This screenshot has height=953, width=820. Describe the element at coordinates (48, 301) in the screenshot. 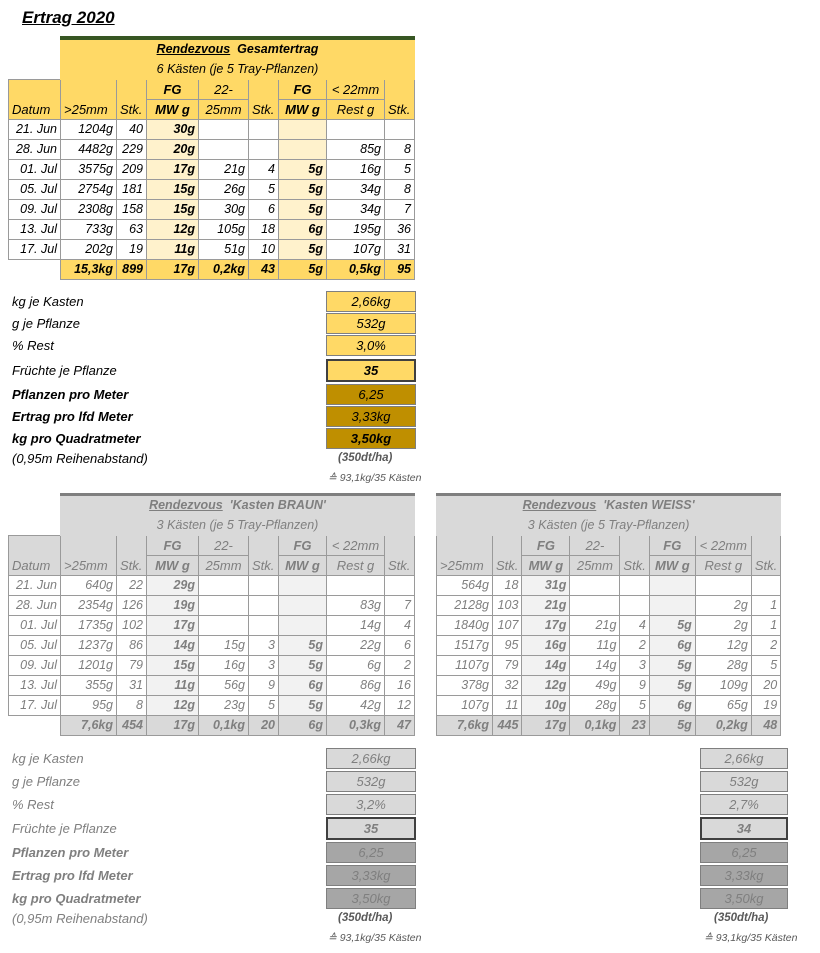

I see `label-kg-kasten: kg je Kasten` at that location.